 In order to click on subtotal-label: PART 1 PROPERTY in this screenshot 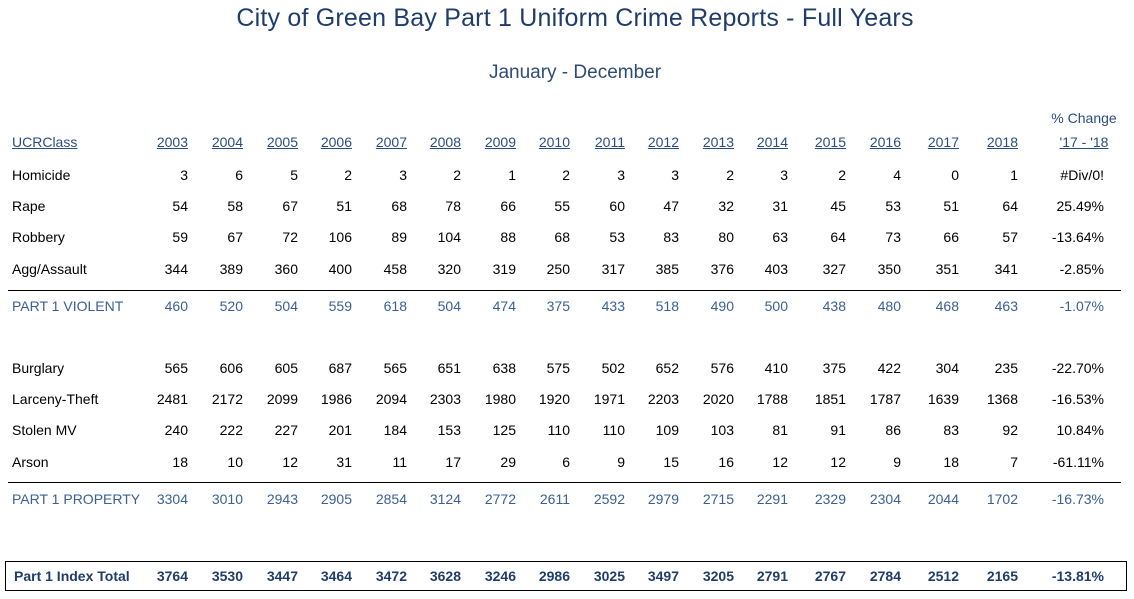, I will do `click(76, 499)`.